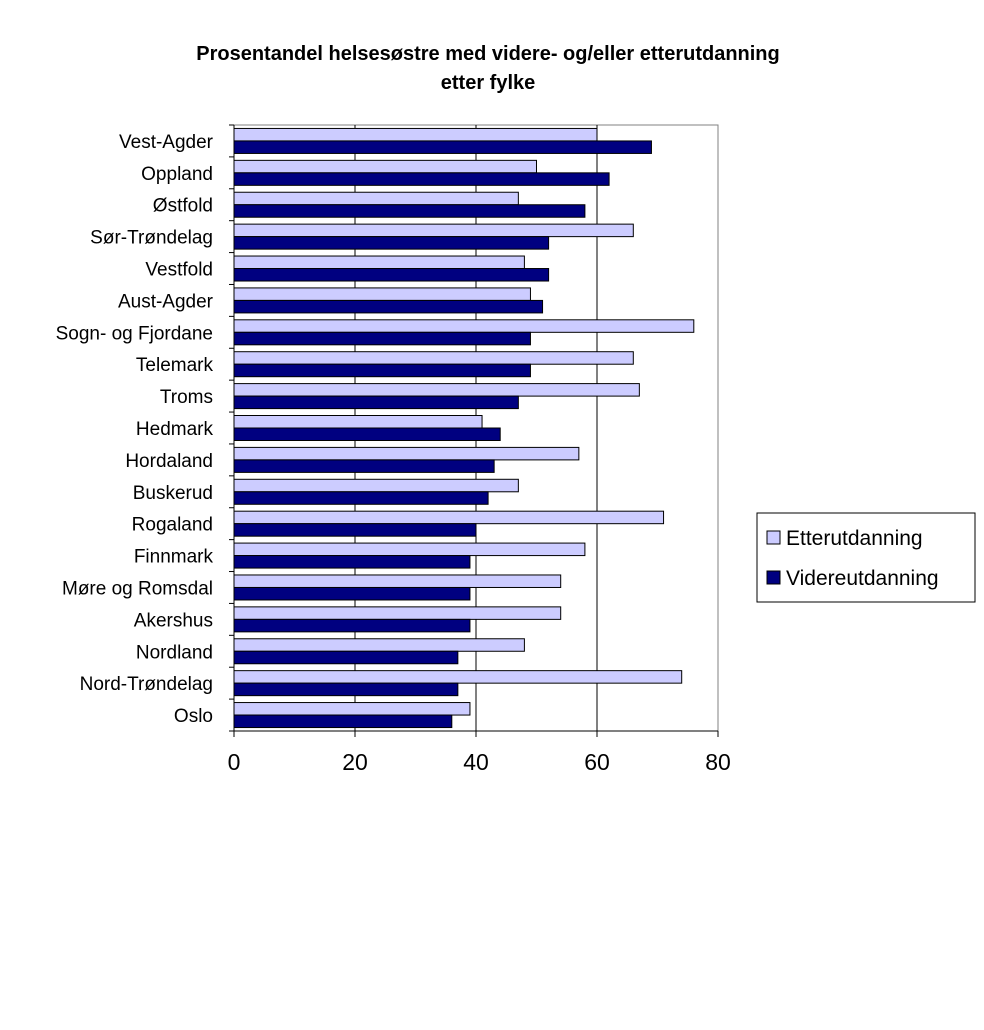 This screenshot has width=984, height=1030. What do you see at coordinates (166, 301) in the screenshot?
I see `category-label-aust-agder: Aust-Agder` at bounding box center [166, 301].